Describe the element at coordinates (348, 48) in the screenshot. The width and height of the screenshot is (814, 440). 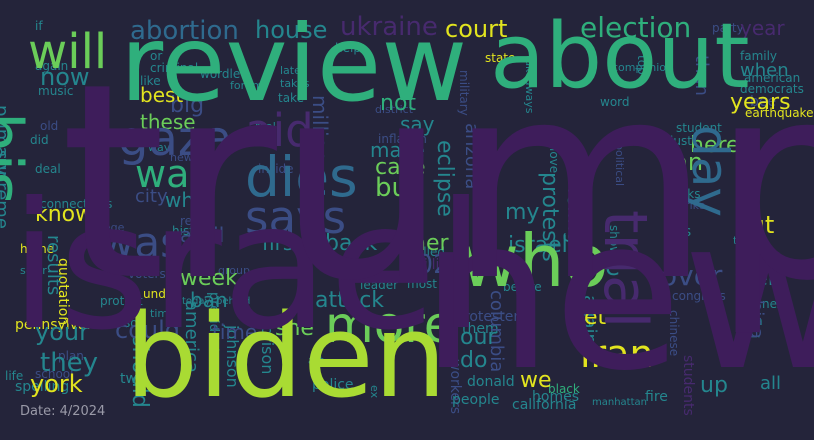
I see `cloud-word: help` at that location.